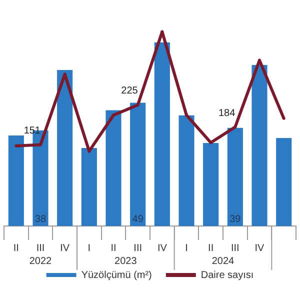  What do you see at coordinates (129, 91) in the screenshot?
I see `data-label: 225` at bounding box center [129, 91].